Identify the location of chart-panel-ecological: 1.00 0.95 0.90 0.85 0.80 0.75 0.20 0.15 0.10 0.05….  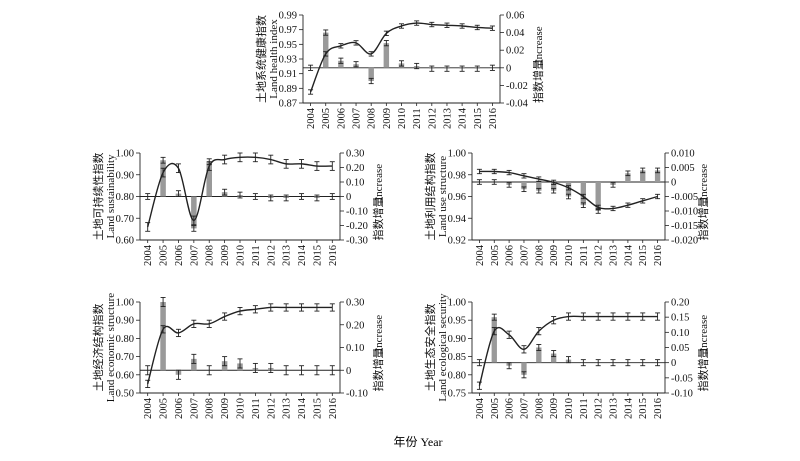
(566, 356).